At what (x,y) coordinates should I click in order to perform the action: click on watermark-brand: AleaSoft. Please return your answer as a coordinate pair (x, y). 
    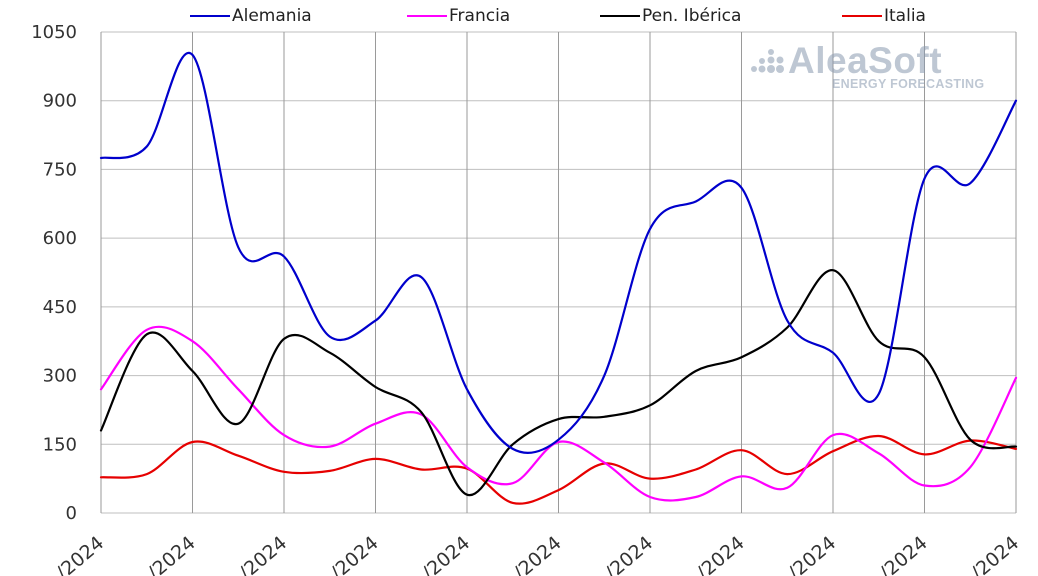
    Looking at the image, I should click on (865, 60).